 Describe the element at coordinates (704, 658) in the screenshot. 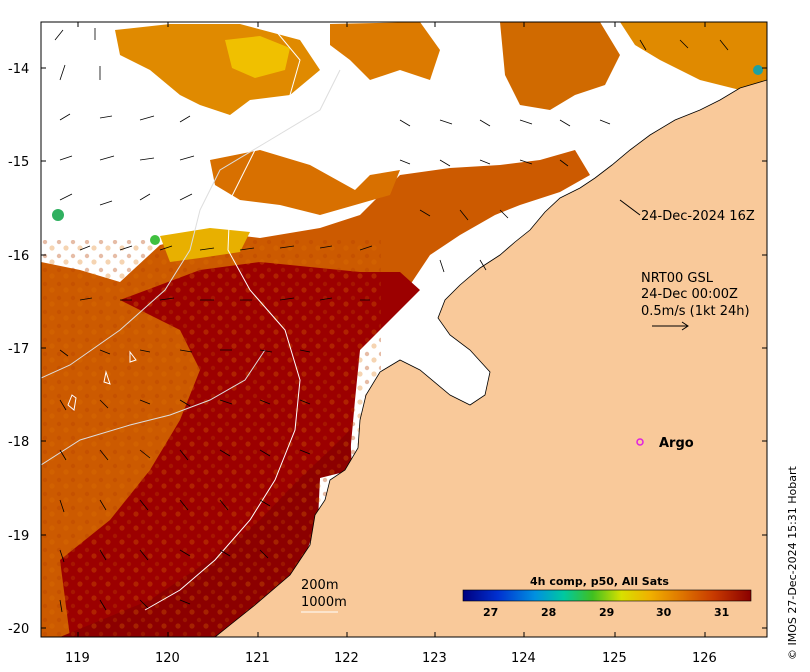

I see `lon-label-126: 126` at that location.